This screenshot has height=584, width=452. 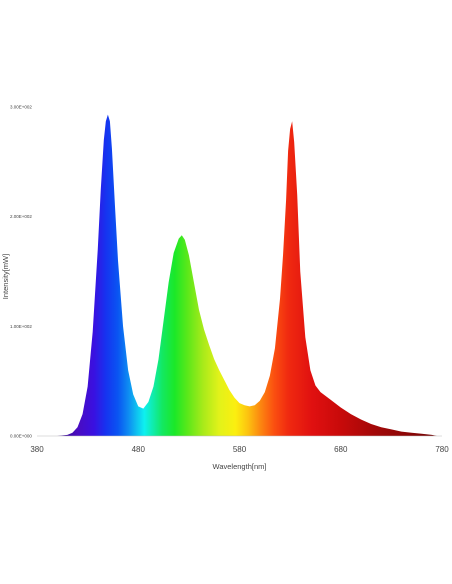 I want to click on y-axis-ticks: 0.00E+000 1.00E+002 2.00E+002 3.00E+002, so click(x=21, y=272).